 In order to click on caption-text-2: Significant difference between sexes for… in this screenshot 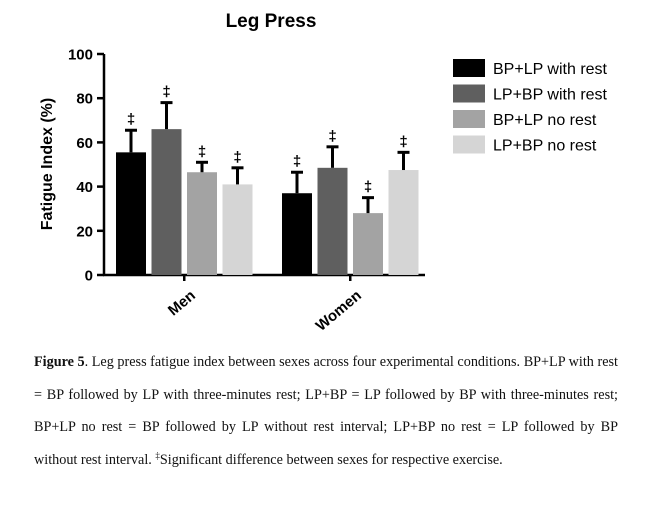, I will do `click(331, 459)`.